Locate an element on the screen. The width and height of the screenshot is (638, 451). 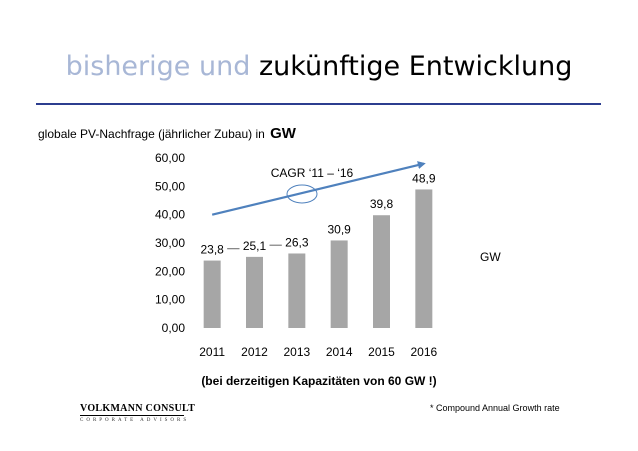
x-tick-label: 2016 is located at coordinates (423, 352).